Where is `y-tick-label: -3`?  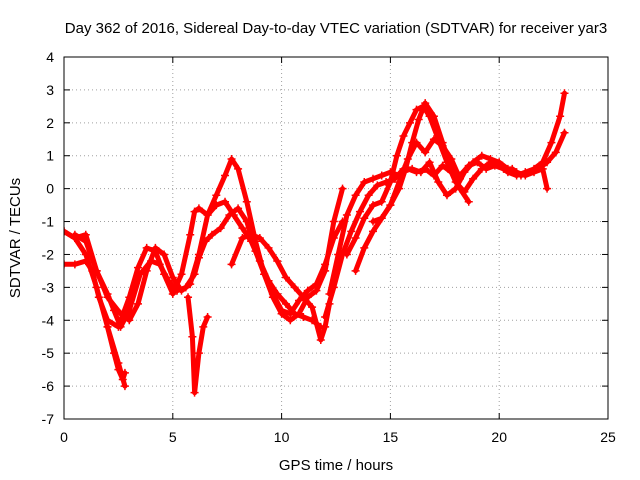
y-tick-label: -3 is located at coordinates (48, 287).